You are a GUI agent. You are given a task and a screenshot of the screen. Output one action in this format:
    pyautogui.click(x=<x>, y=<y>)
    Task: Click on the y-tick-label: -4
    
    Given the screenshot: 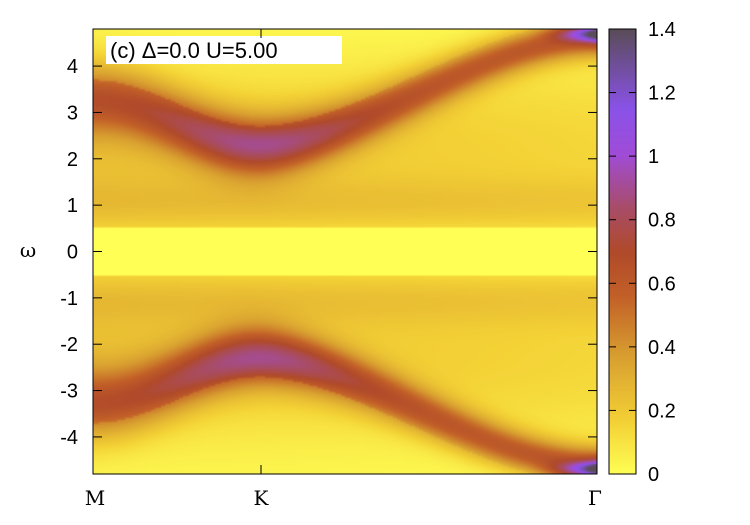 What is the action you would take?
    pyautogui.click(x=69, y=438)
    